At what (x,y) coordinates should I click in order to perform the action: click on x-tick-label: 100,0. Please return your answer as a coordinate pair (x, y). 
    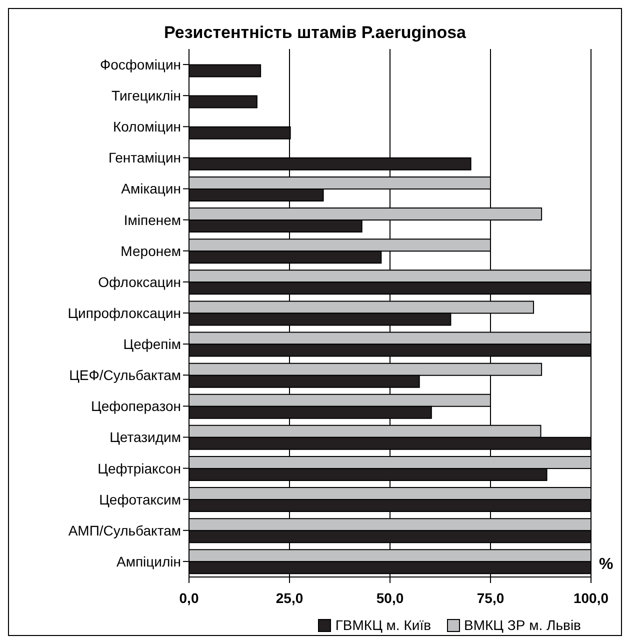
    Looking at the image, I should click on (591, 598).